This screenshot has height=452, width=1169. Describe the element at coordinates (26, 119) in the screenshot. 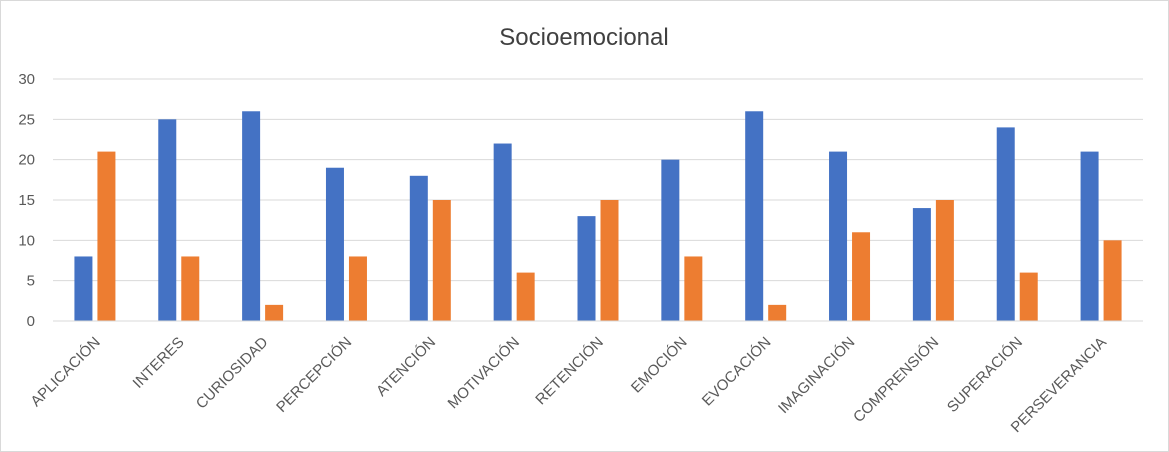

I see `y-tick-label: 25` at that location.